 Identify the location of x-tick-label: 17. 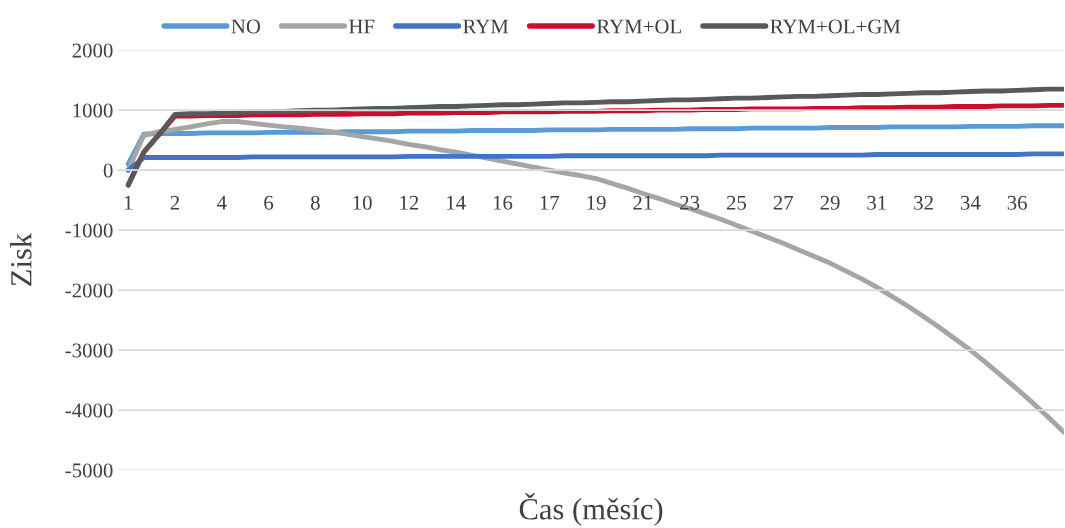
(550, 202).